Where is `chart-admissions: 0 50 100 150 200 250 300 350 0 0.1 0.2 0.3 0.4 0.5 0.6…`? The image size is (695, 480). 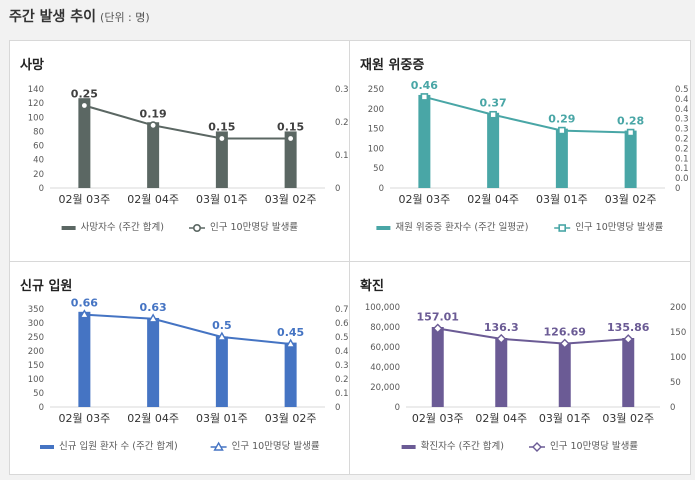
chart-admissions: 0 50 100 150 200 250 300 350 0 0.1 0.2 0.3 0.4 0.5 0.6… is located at coordinates (188, 374).